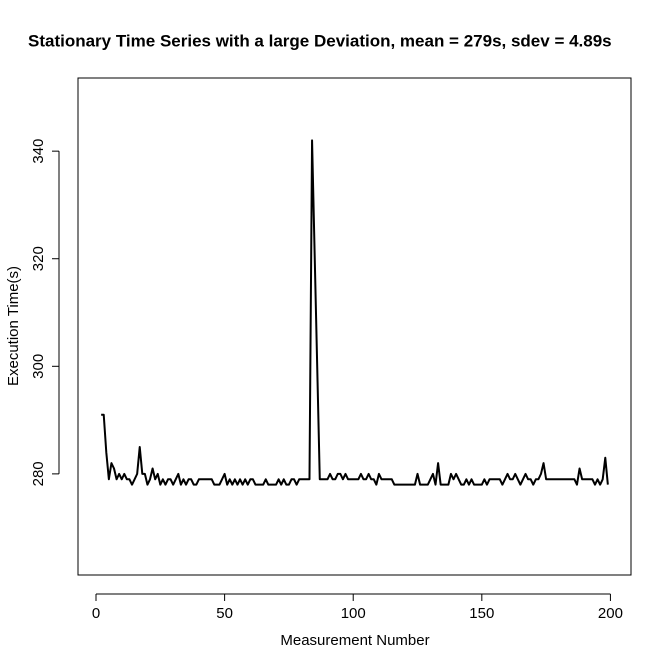 The width and height of the screenshot is (672, 671). Describe the element at coordinates (481, 613) in the screenshot. I see `x-tick-label: 150` at that location.